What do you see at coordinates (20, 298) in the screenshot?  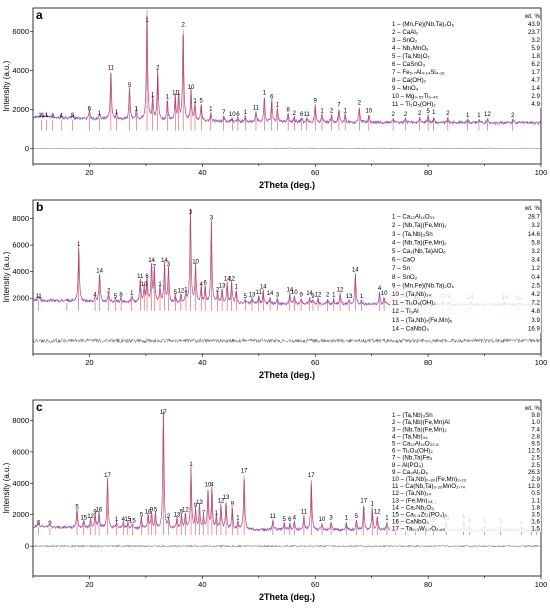 I see `y-tick-label: 2000` at bounding box center [20, 298].